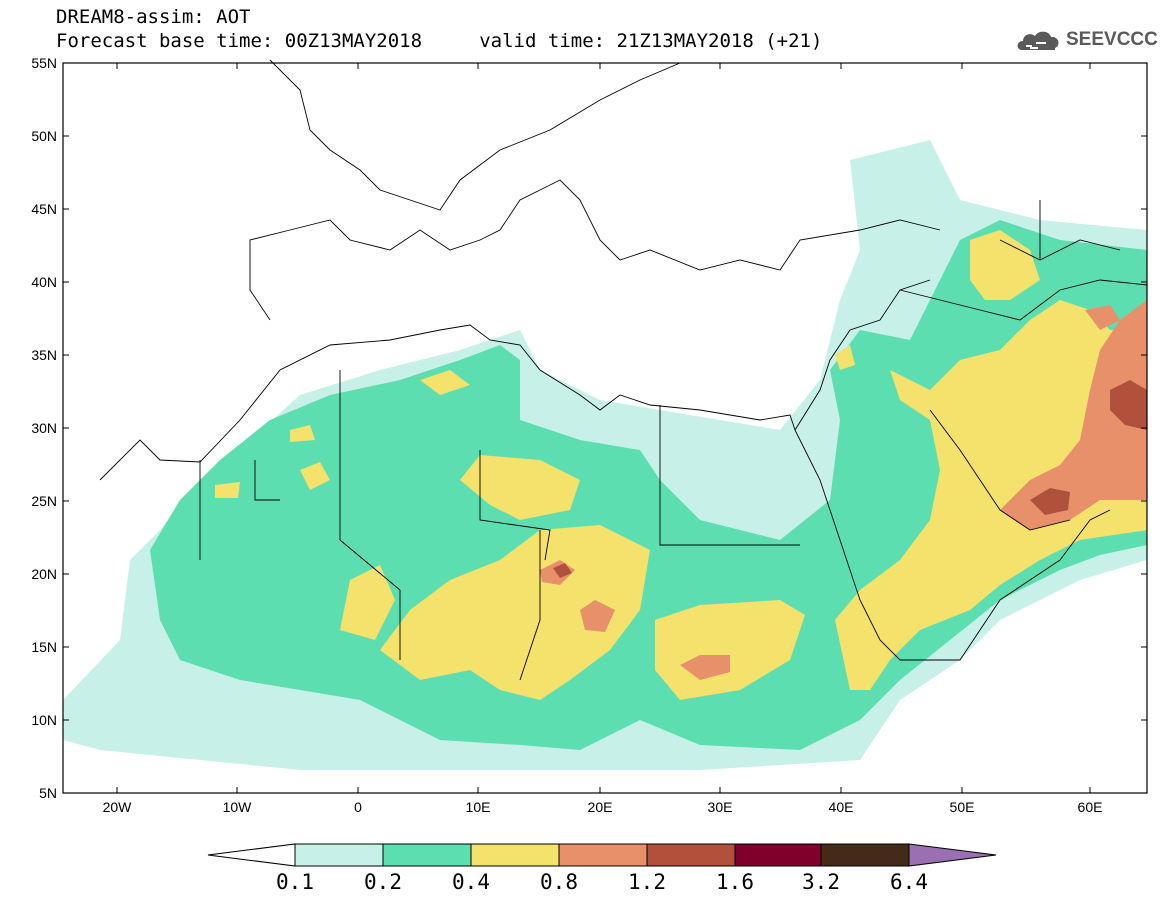 The height and width of the screenshot is (905, 1165). Describe the element at coordinates (44, 574) in the screenshot. I see `lat-label: 20N` at that location.